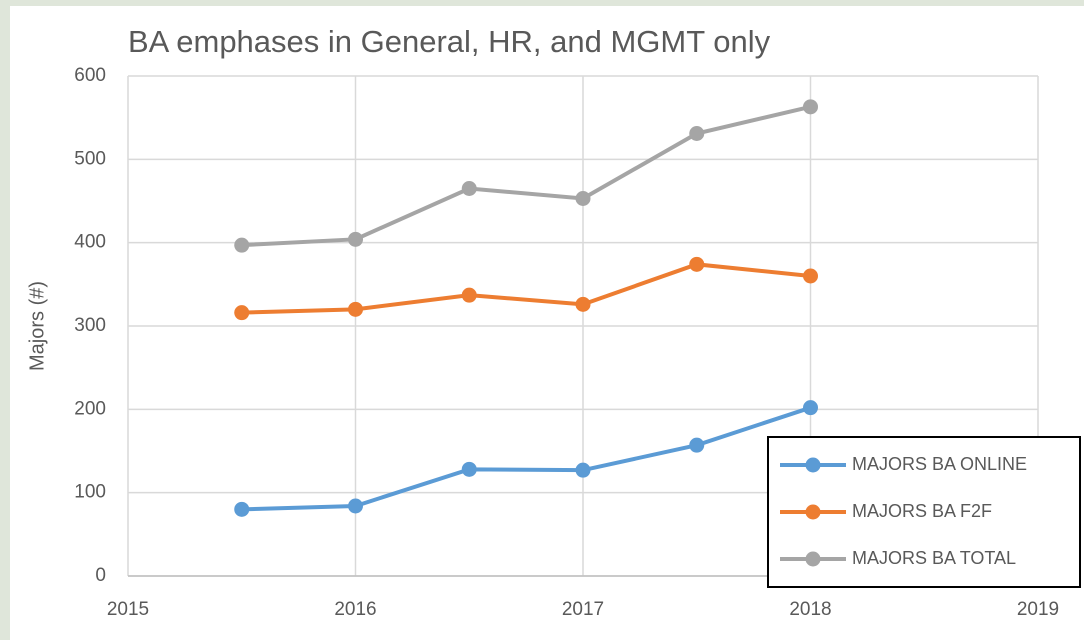 The height and width of the screenshot is (640, 1084). I want to click on x-tick-label: 2019, so click(1038, 609).